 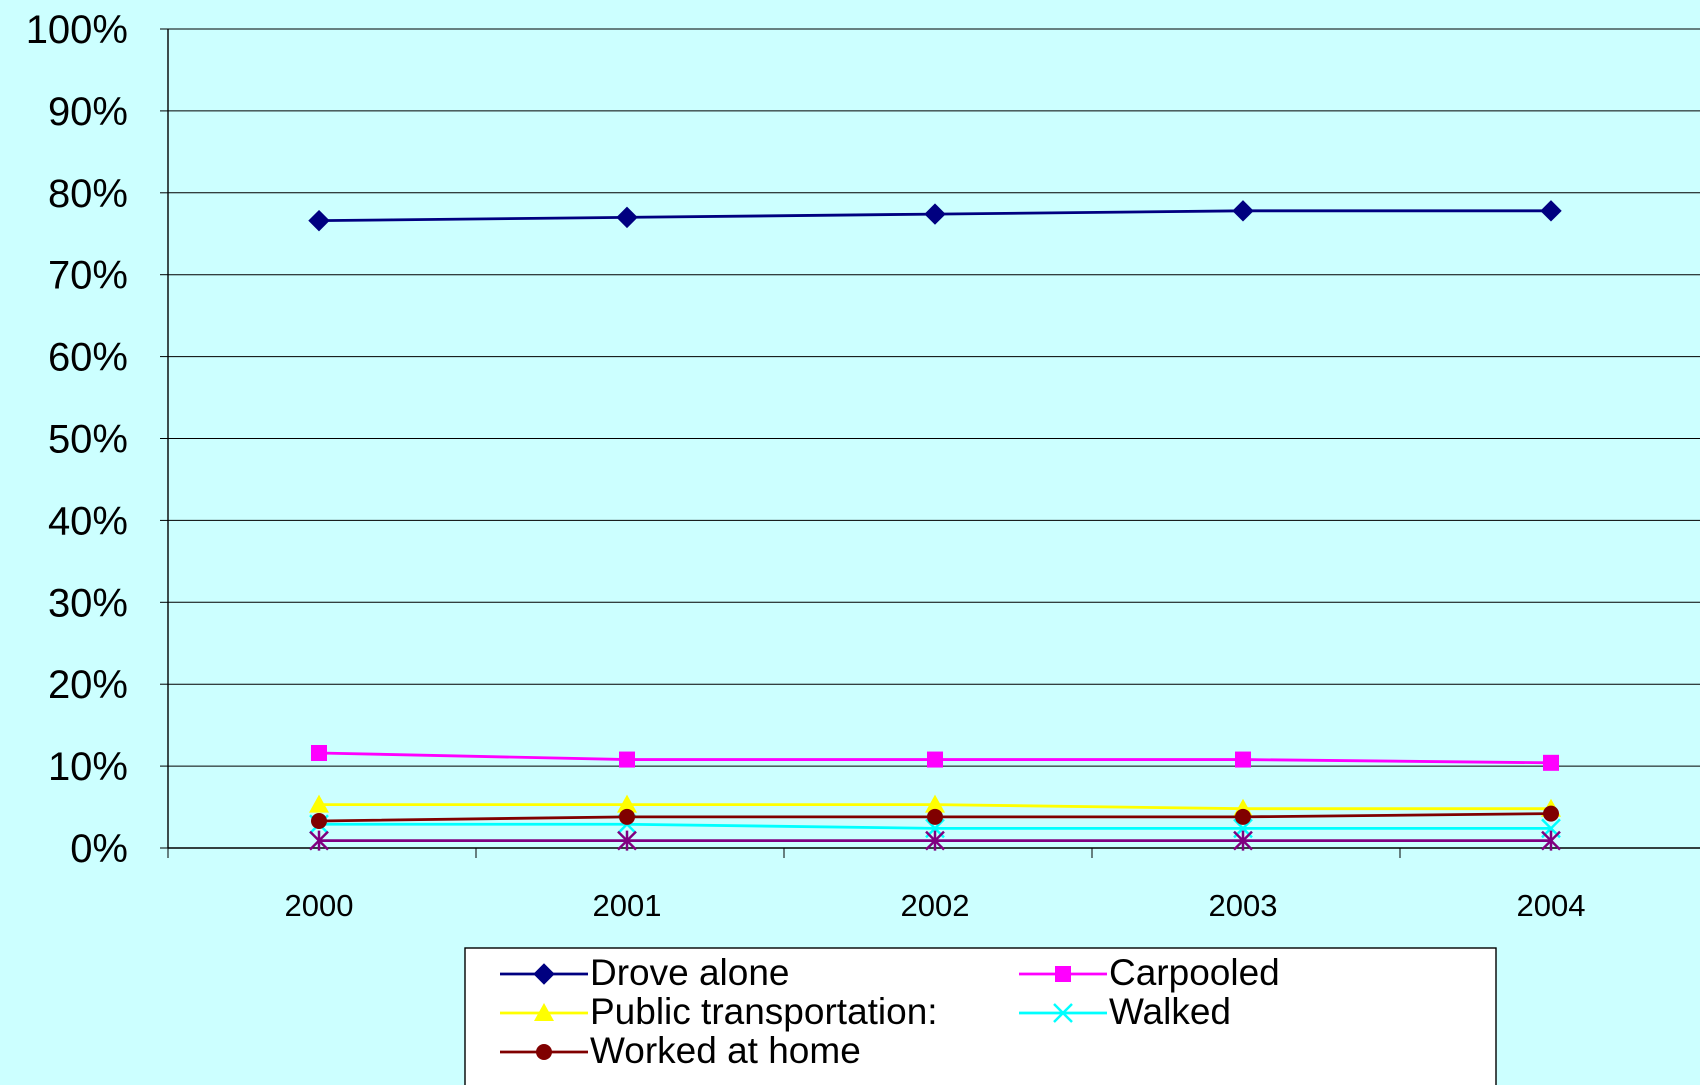 What do you see at coordinates (1551, 905) in the screenshot?
I see `x-tick-label: 2004` at bounding box center [1551, 905].